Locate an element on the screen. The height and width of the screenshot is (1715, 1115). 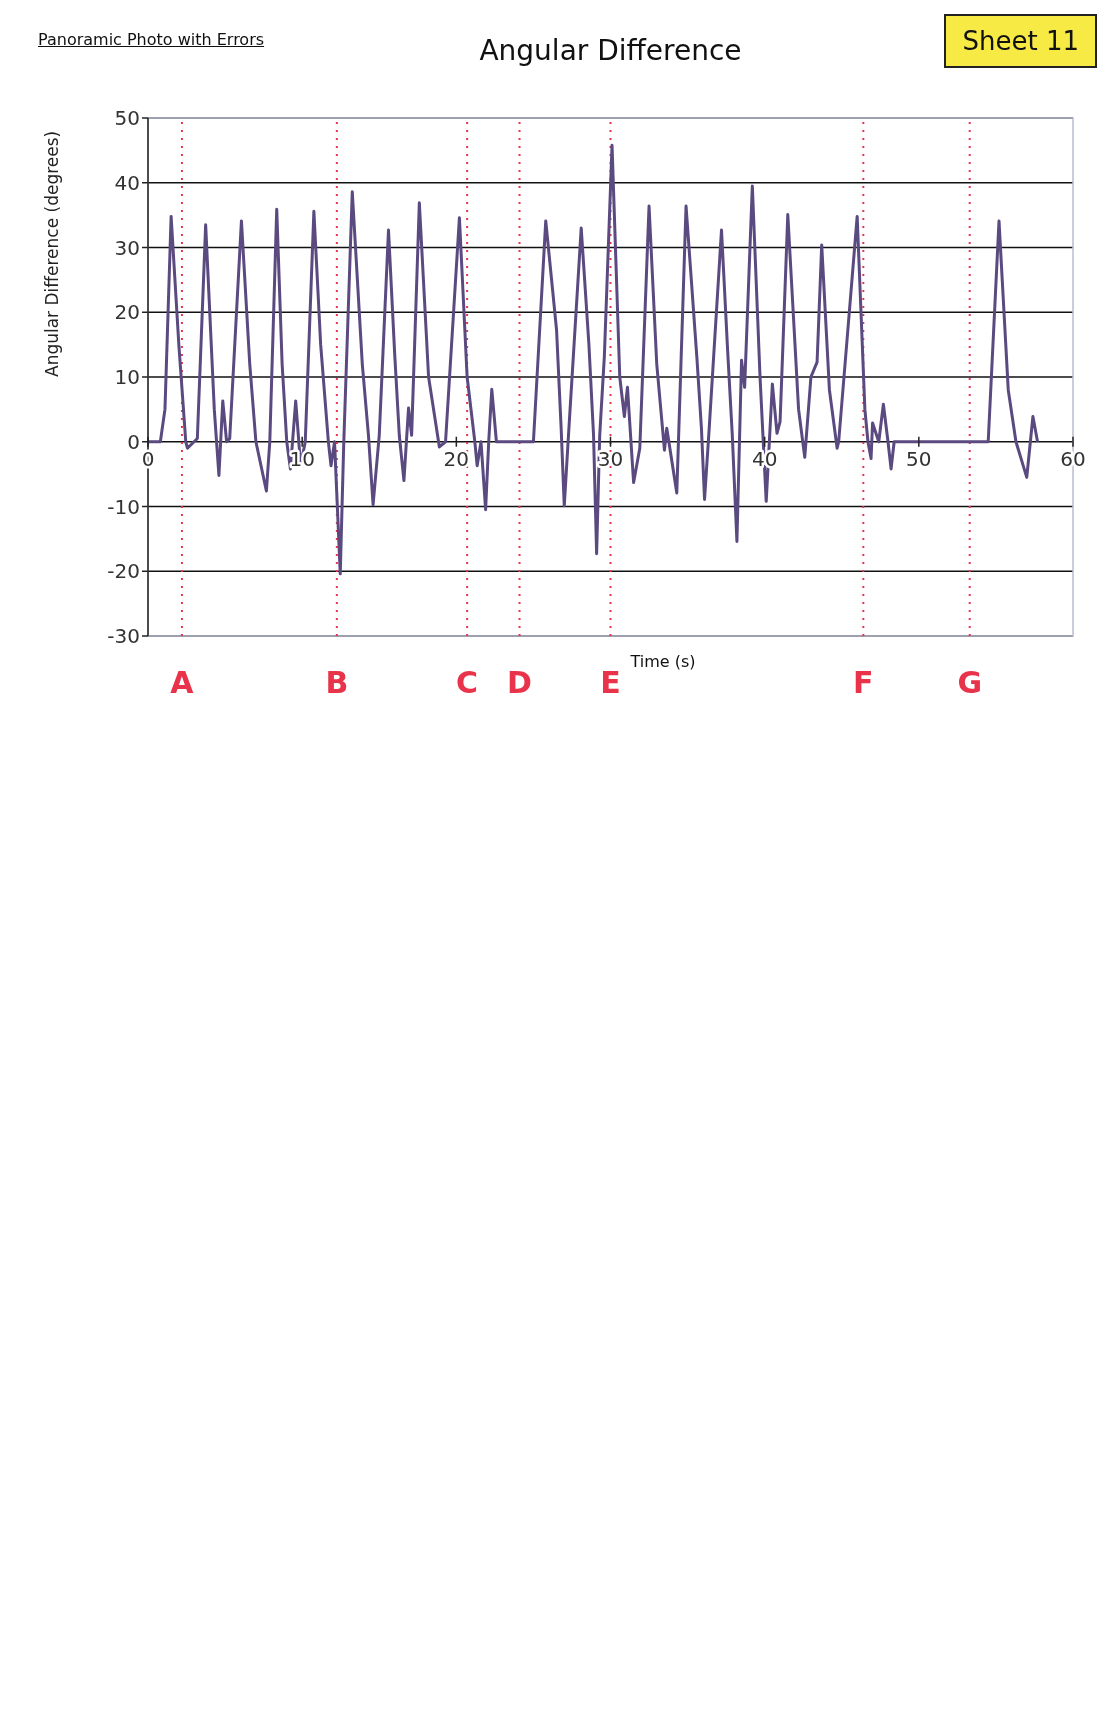
y-tick-label: 50 is located at coordinates (127, 118).